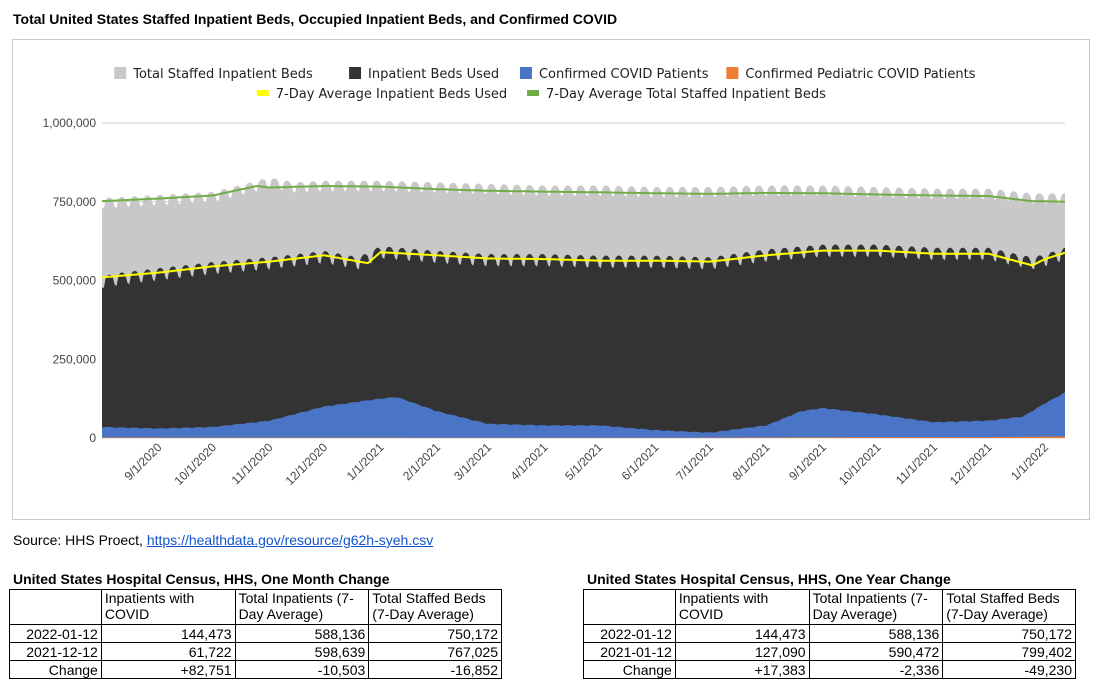 This screenshot has width=1098, height=695. Describe the element at coordinates (55, 651) in the screenshot. I see `table-cell: 2021-12-12` at that location.